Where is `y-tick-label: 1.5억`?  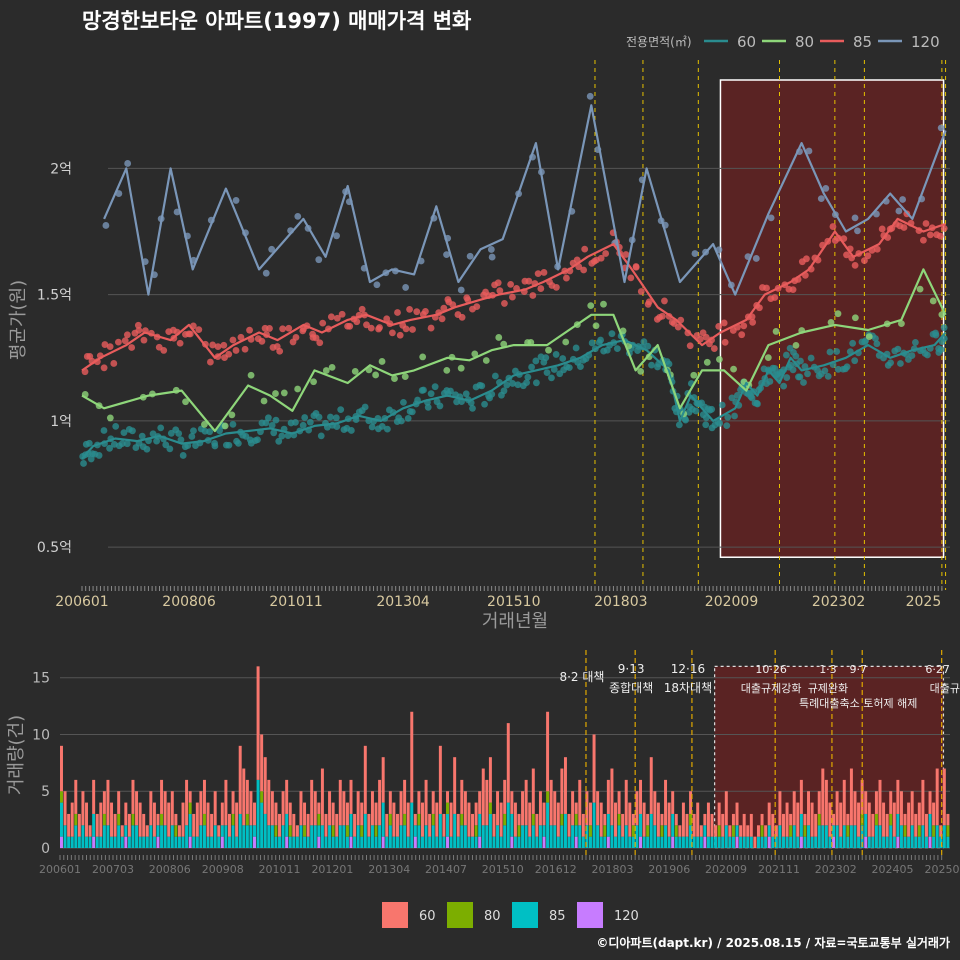
y-tick-label: 1.5억 is located at coordinates (54, 296).